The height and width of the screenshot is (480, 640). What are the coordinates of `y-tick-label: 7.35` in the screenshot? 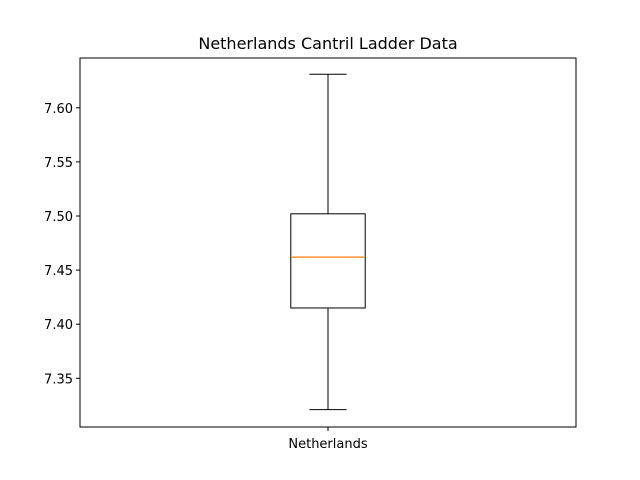 It's located at (58, 379).